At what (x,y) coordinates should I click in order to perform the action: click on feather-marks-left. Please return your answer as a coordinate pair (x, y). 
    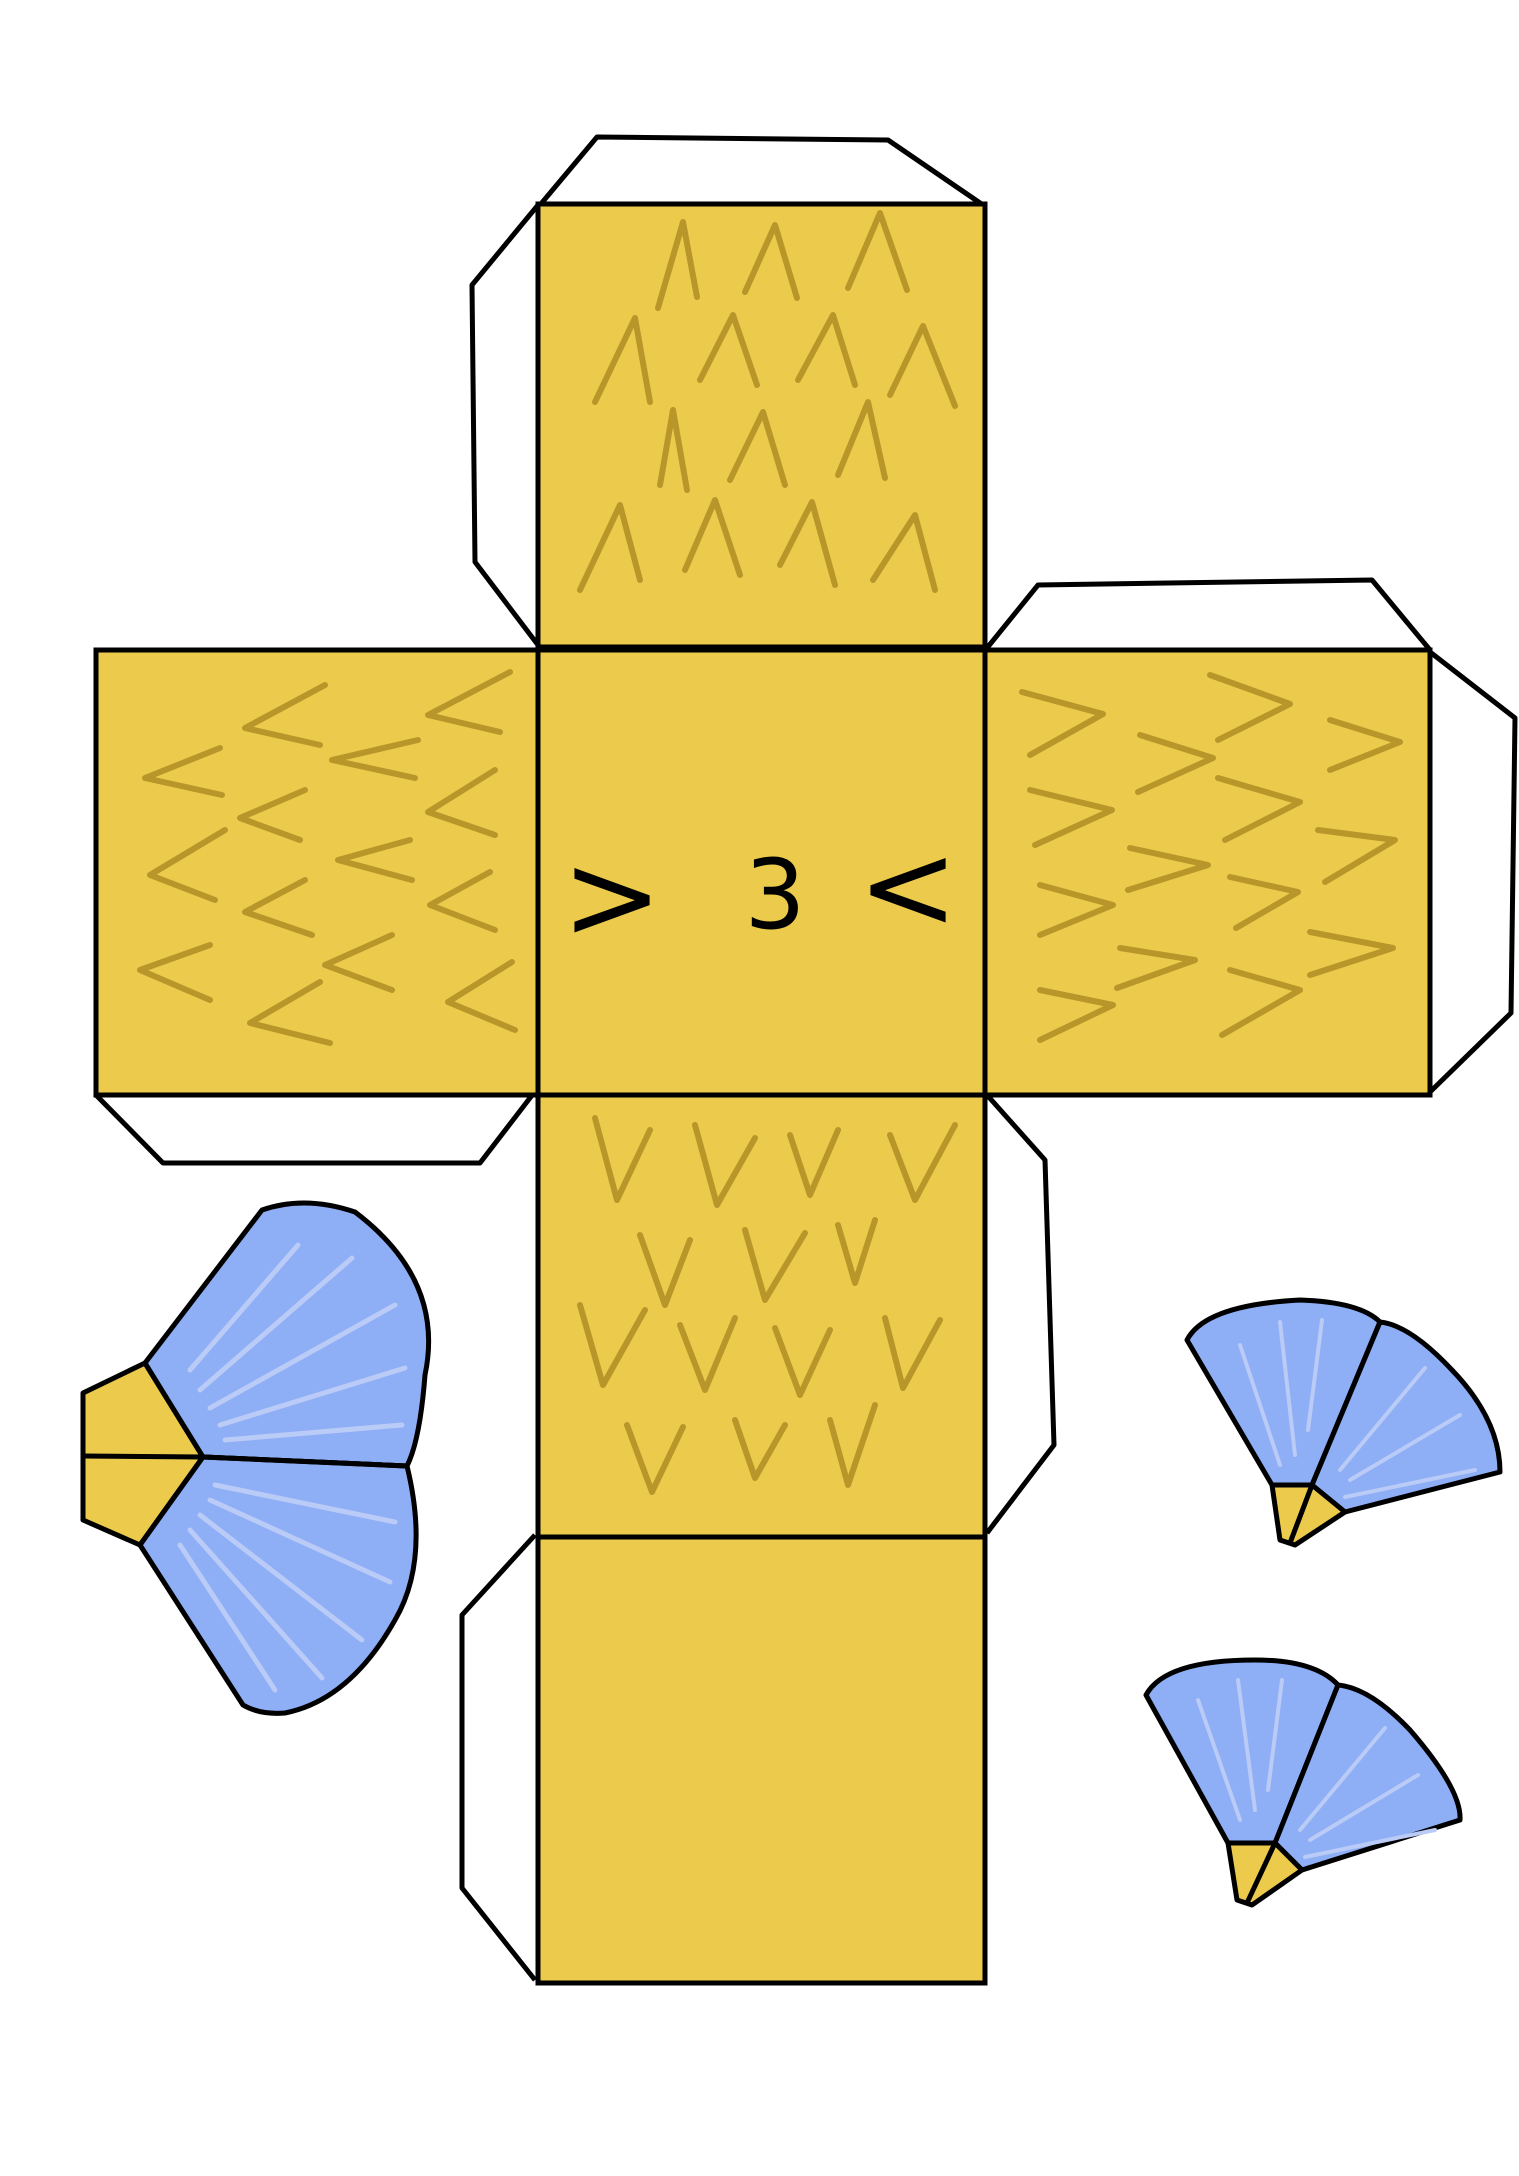
    Looking at the image, I should click on (327, 857).